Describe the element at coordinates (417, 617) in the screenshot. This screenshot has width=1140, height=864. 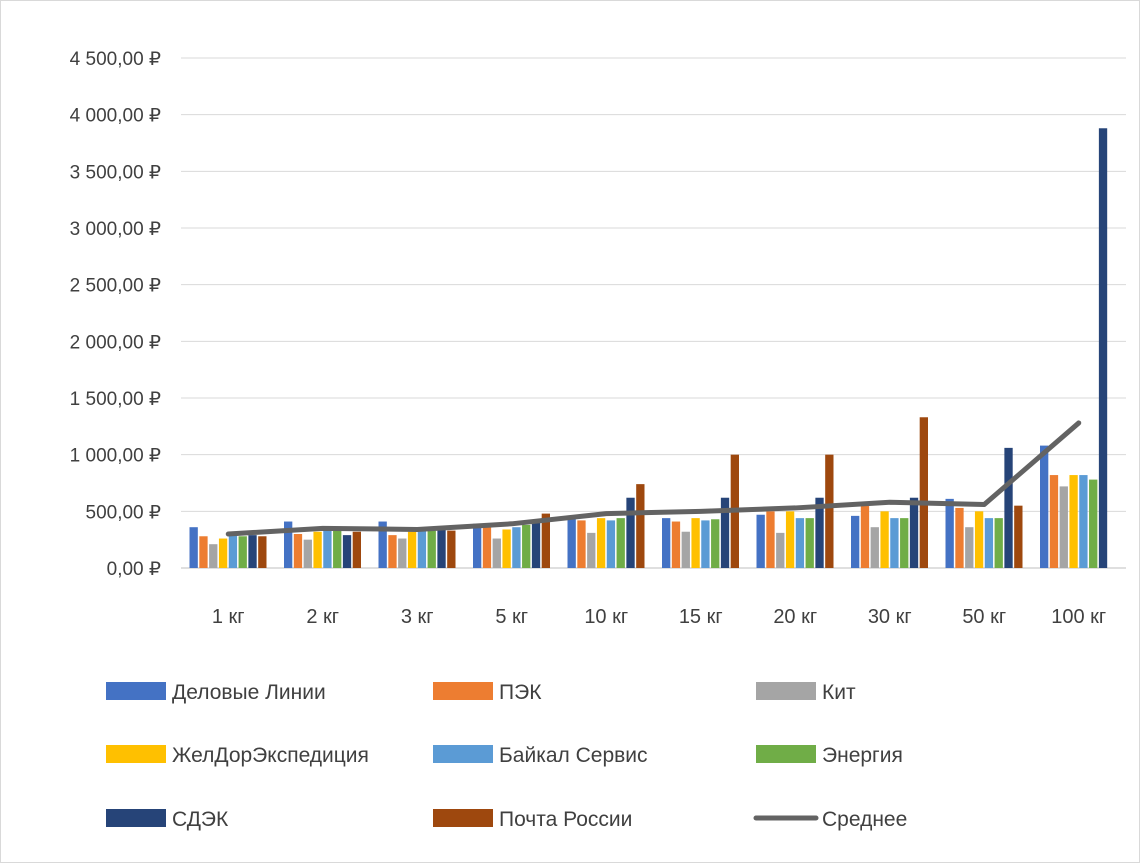
I see `x-tick-label: 3 кг` at that location.